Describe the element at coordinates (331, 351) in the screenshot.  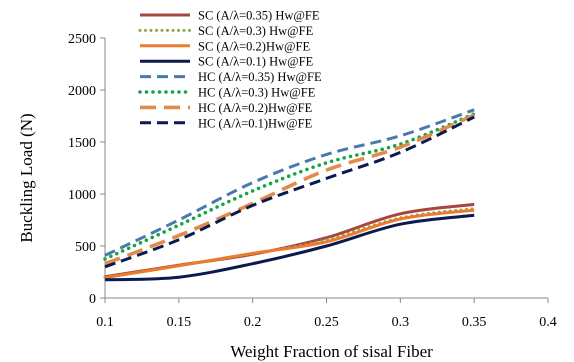
I see `x-axis-label: Weight Fraction of sisal Fiber` at that location.